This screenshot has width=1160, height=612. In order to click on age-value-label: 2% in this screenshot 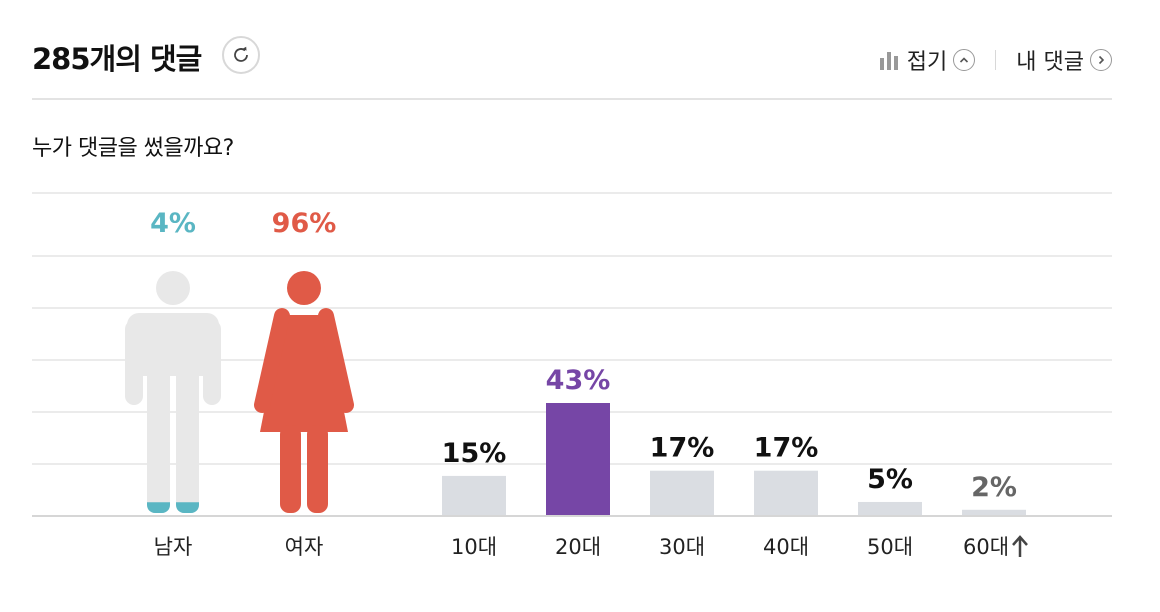, I will do `click(994, 487)`.